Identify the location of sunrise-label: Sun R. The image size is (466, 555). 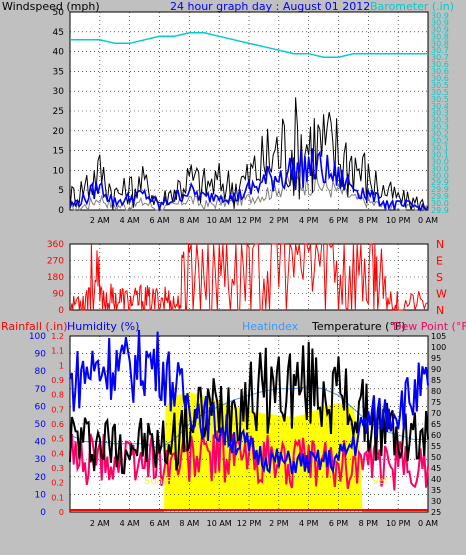
(158, 481).